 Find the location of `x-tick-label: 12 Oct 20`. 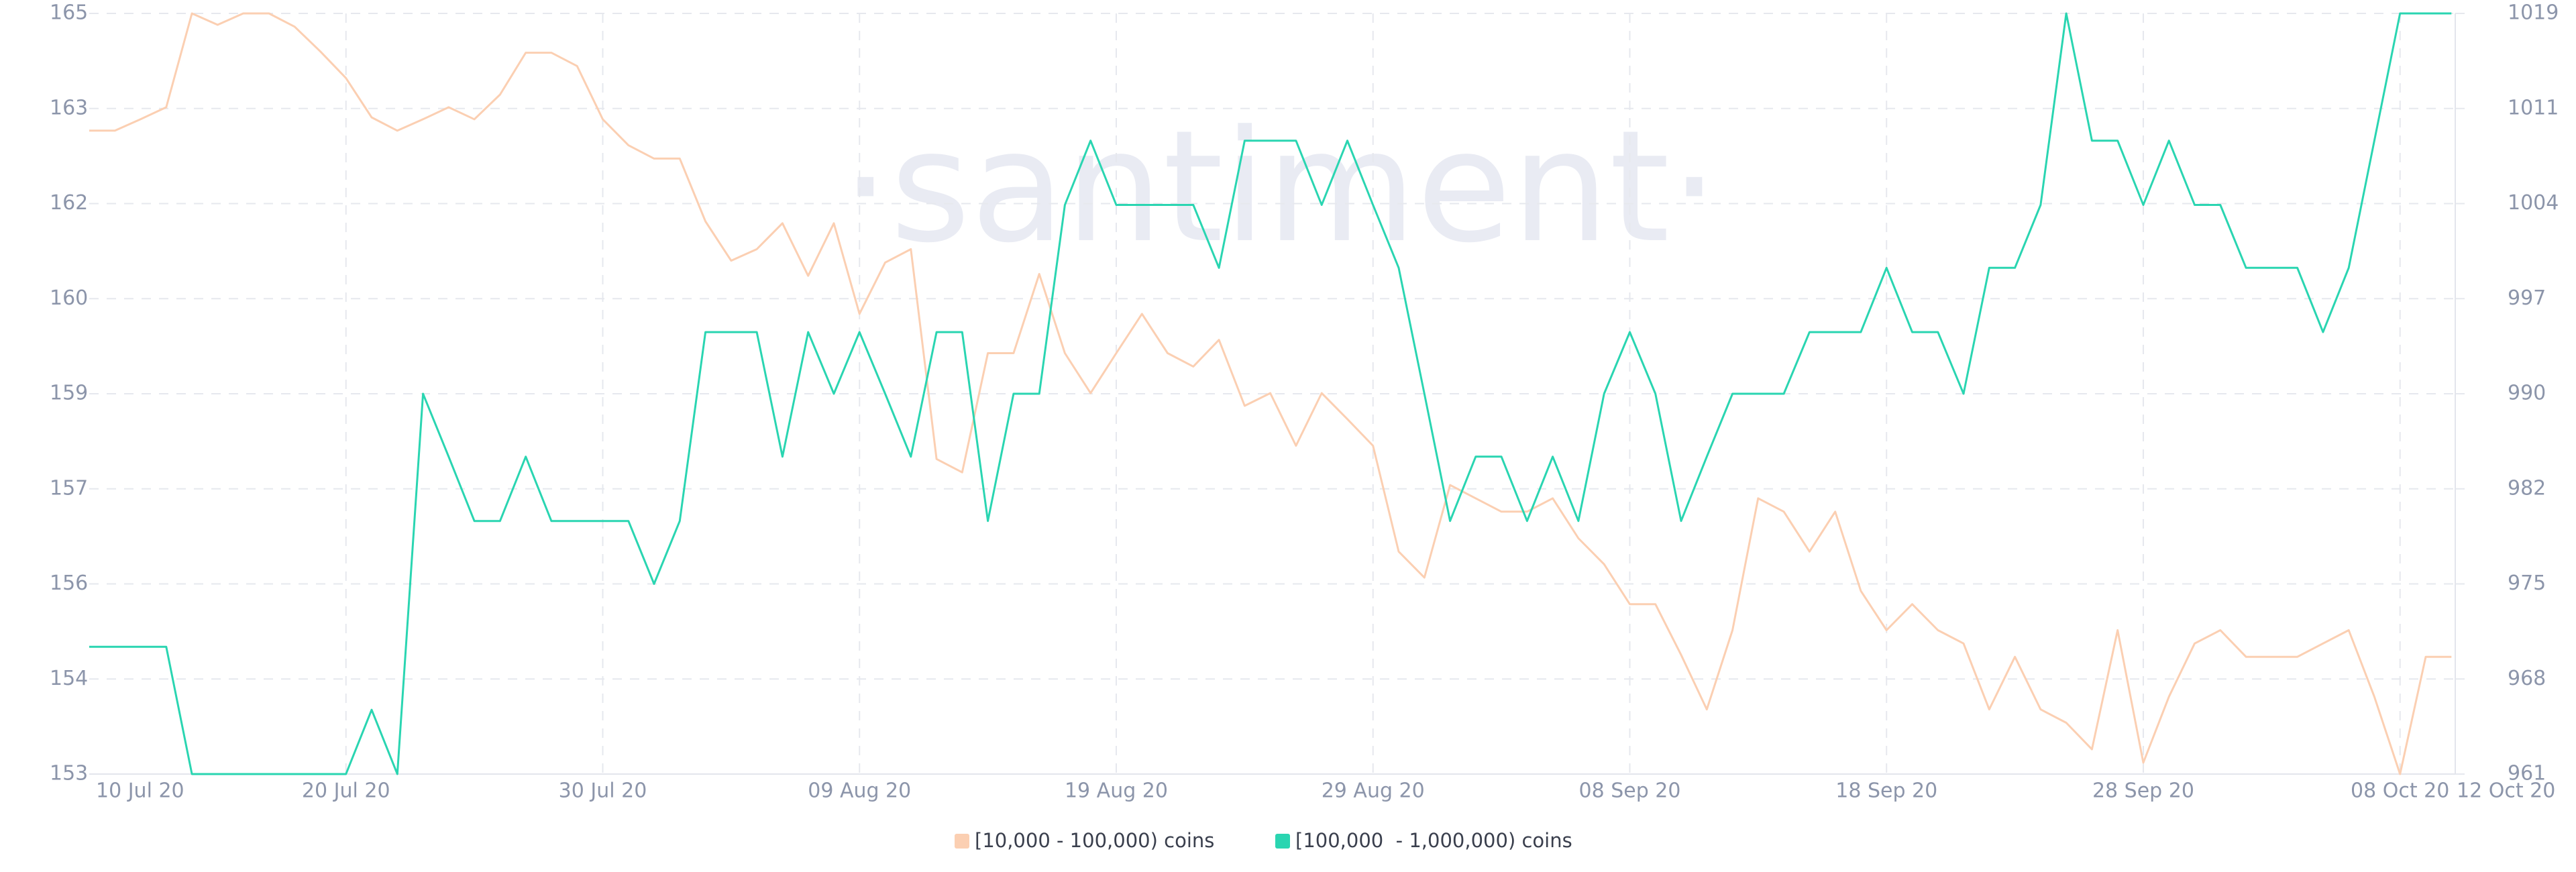

x-tick-label: 12 Oct 20 is located at coordinates (2506, 791).